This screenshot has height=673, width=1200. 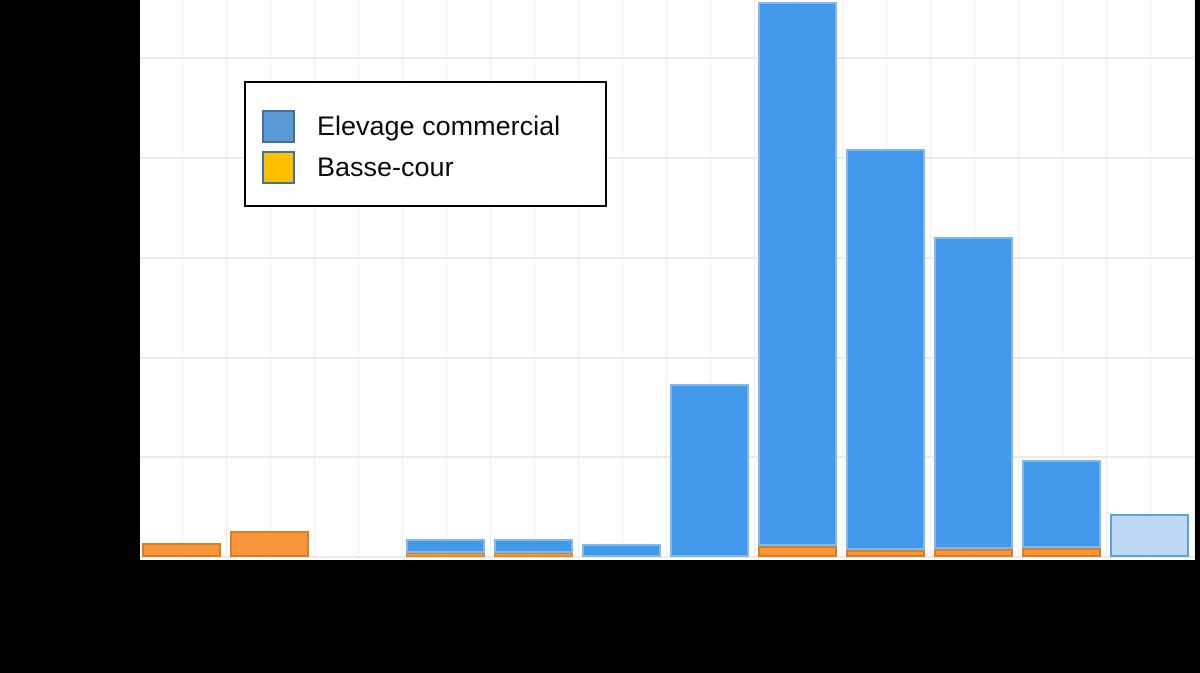 I want to click on legend-swatch-elevage-commercial, so click(x=278, y=126).